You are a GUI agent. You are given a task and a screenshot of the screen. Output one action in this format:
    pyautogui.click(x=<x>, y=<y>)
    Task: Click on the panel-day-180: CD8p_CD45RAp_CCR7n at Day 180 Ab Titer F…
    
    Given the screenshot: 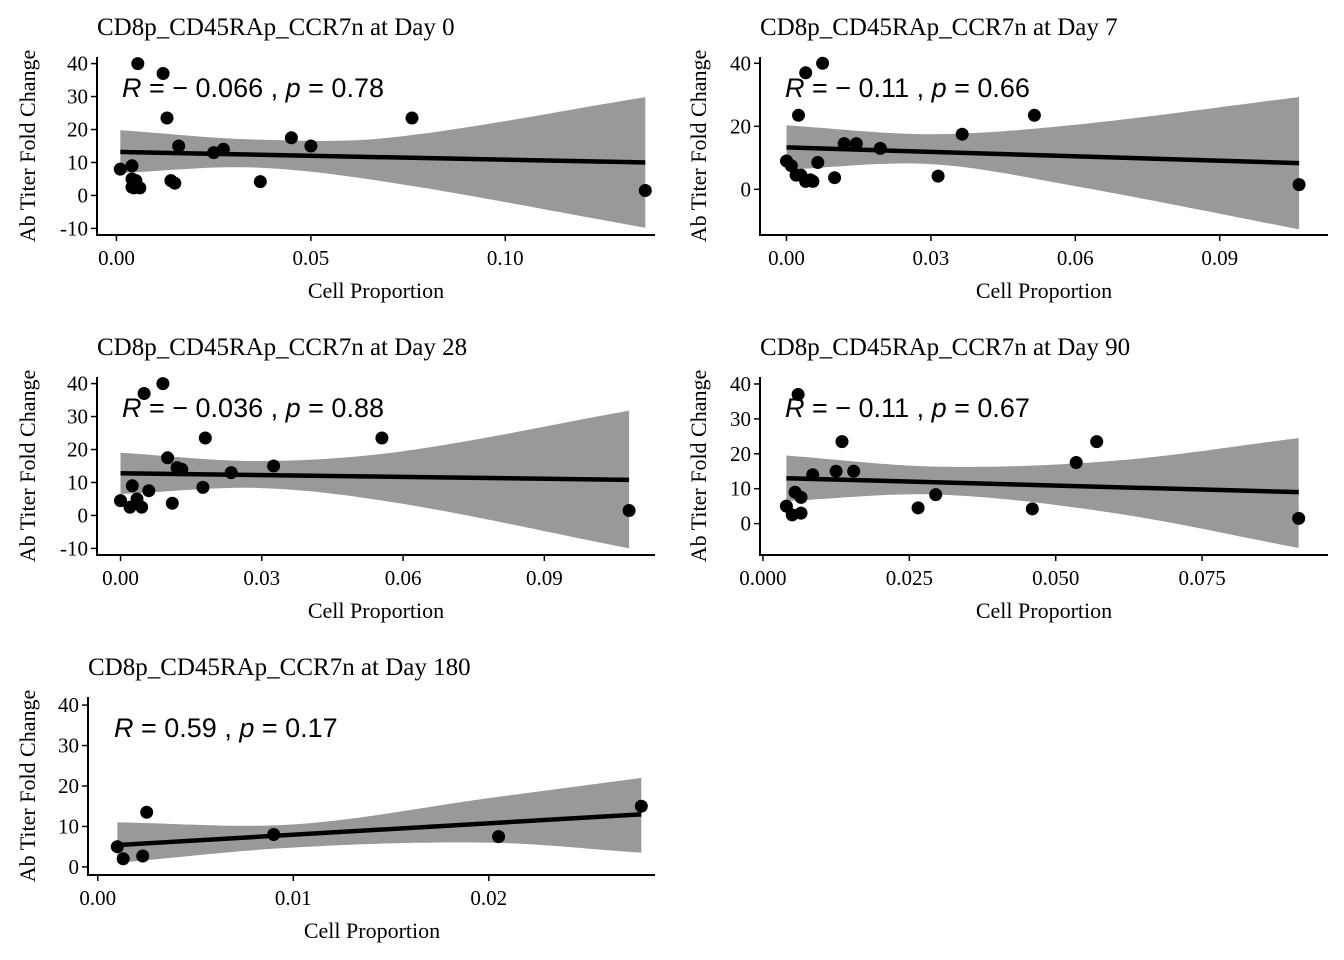 What is the action you would take?
    pyautogui.click(x=335, y=798)
    